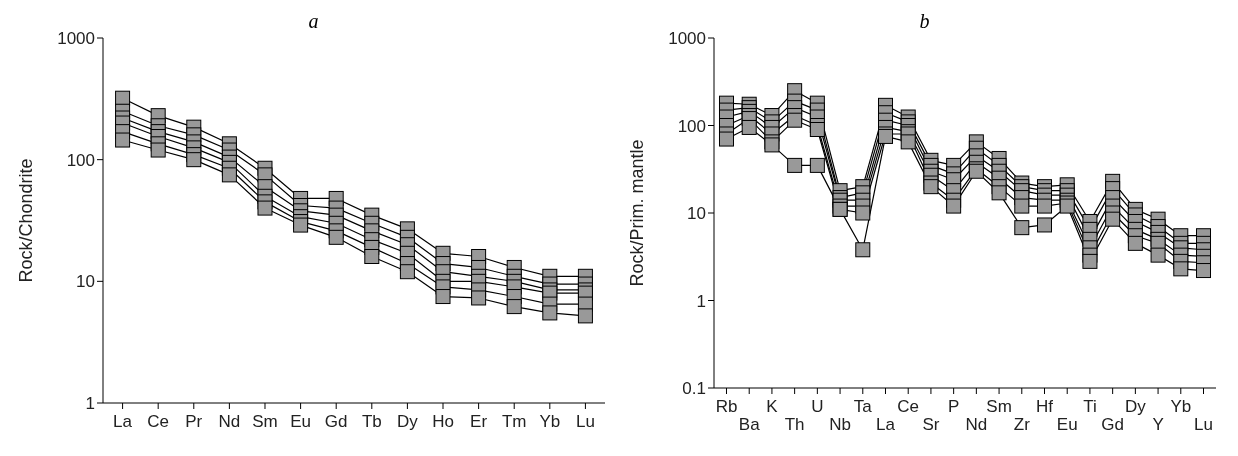 Image resolution: width=1238 pixels, height=456 pixels. What do you see at coordinates (26, 220) in the screenshot?
I see `y-axis-title: Rock/Chondrite` at bounding box center [26, 220].